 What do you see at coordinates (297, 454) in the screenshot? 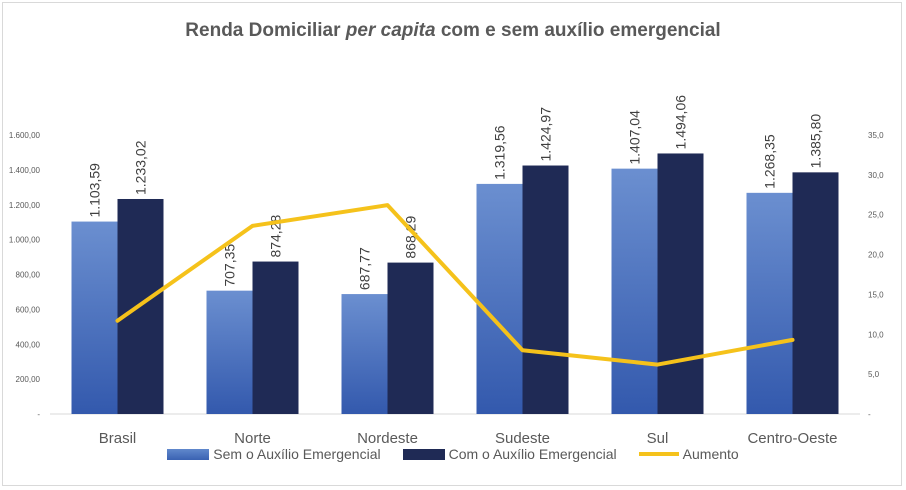
I see `legend-label-sem: Sem o Auxílio Emergencial` at bounding box center [297, 454].